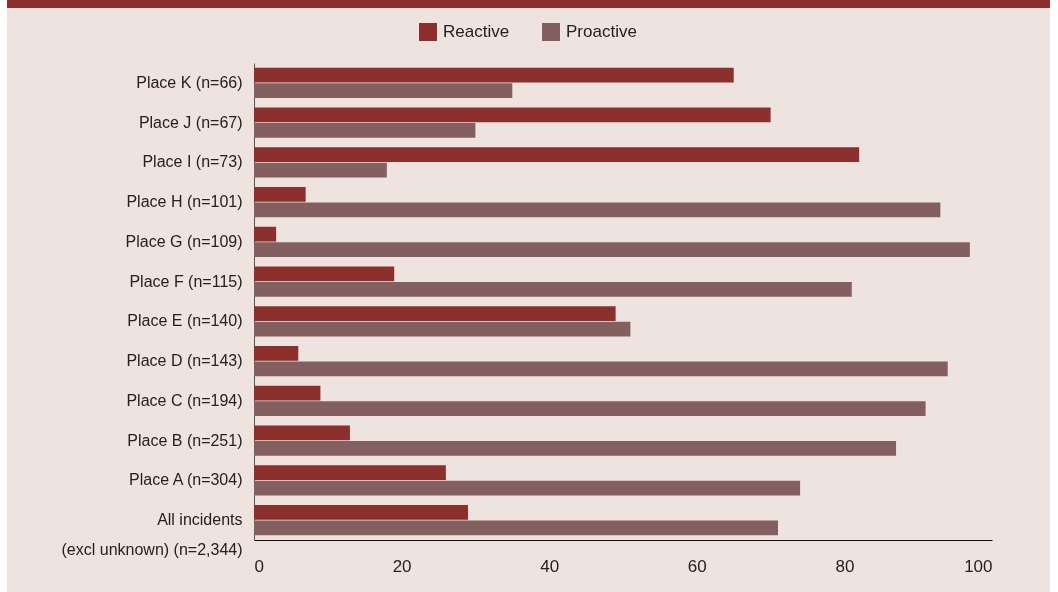 The image size is (1058, 592). I want to click on legend-label: Proactive, so click(601, 31).